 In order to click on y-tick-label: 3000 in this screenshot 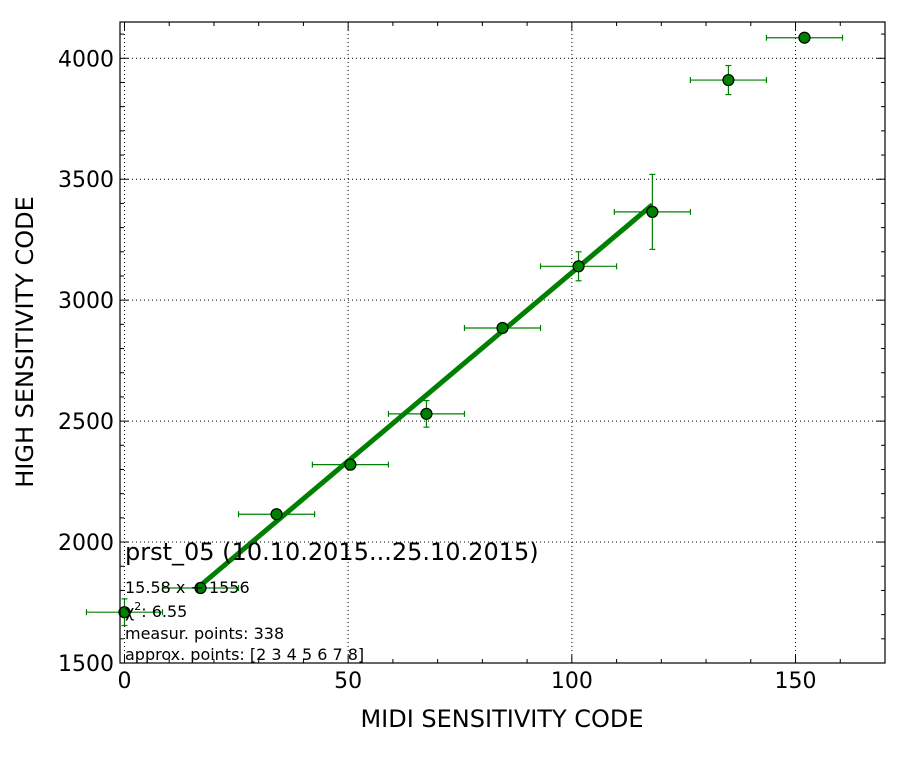, I will do `click(86, 301)`.